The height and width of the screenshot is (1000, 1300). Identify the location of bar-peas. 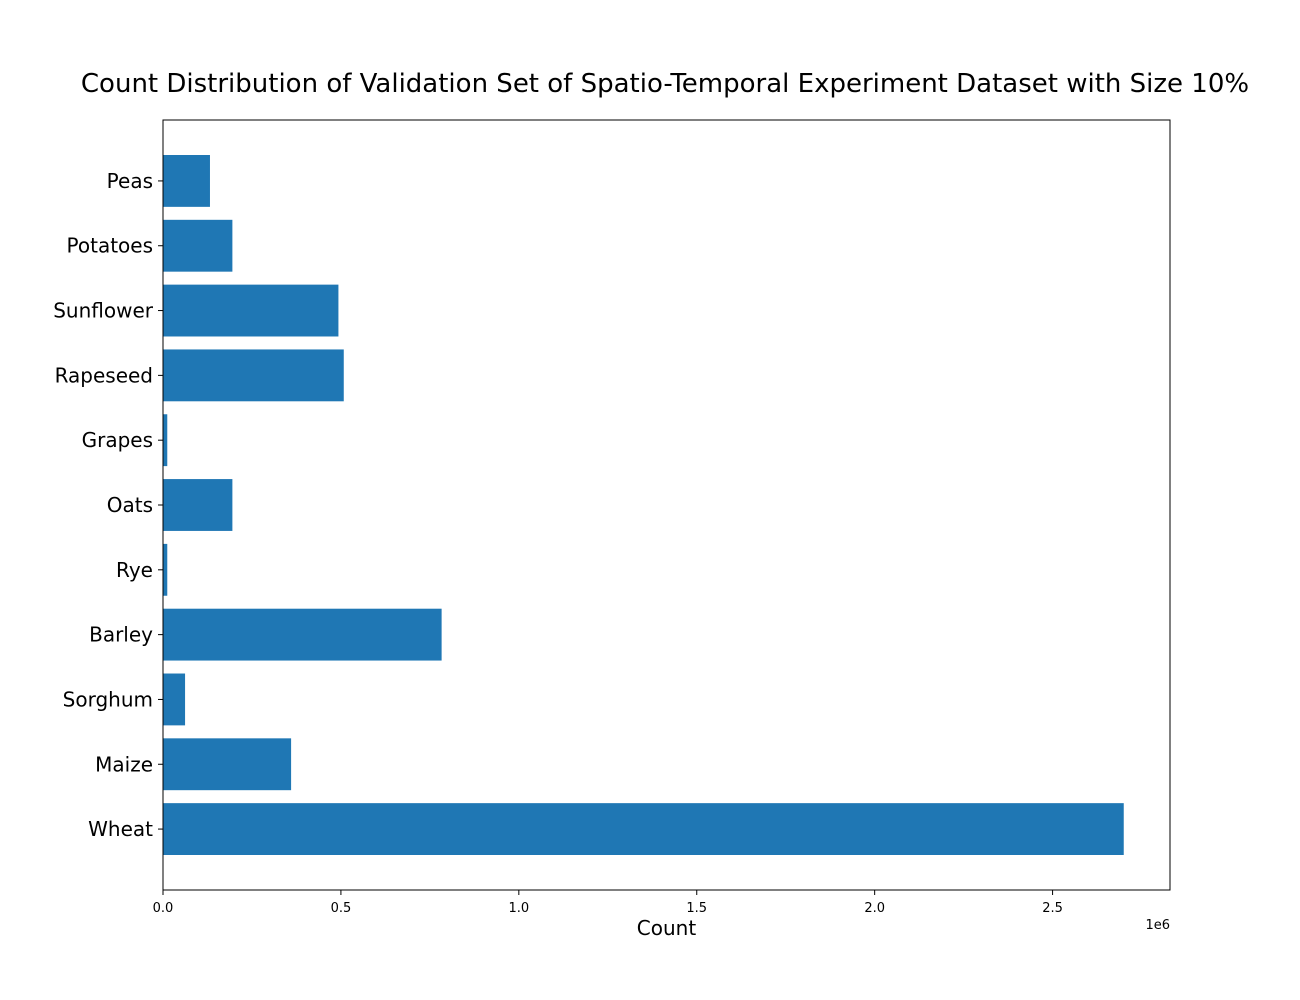
(186, 181).